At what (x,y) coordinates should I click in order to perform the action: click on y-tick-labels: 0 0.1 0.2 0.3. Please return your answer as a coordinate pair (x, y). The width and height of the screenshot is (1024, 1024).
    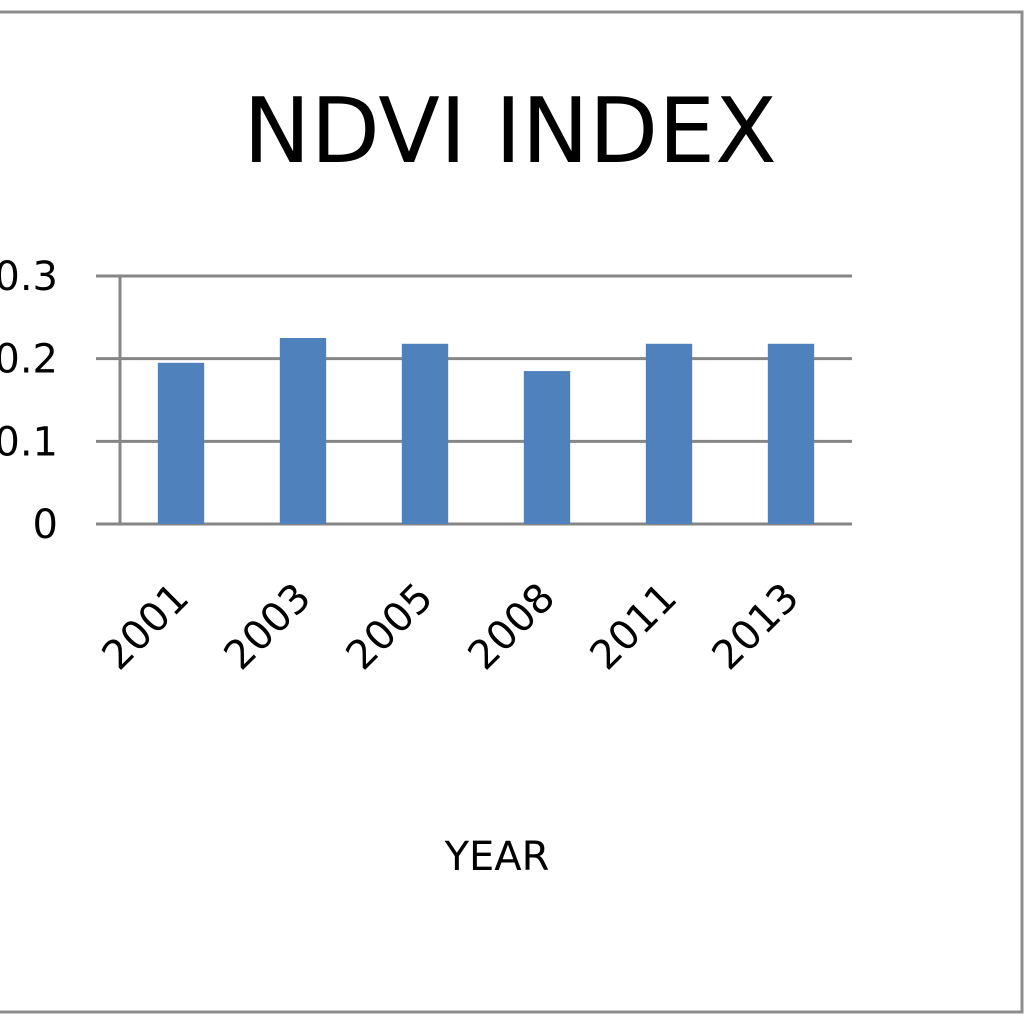
    Looking at the image, I should click on (29, 401).